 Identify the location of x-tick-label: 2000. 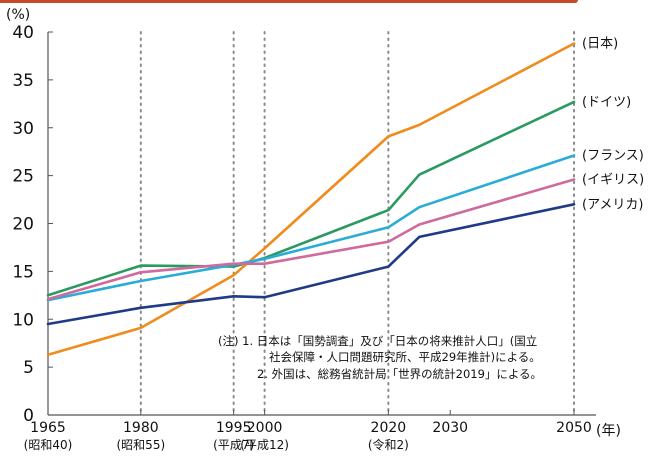
(265, 428).